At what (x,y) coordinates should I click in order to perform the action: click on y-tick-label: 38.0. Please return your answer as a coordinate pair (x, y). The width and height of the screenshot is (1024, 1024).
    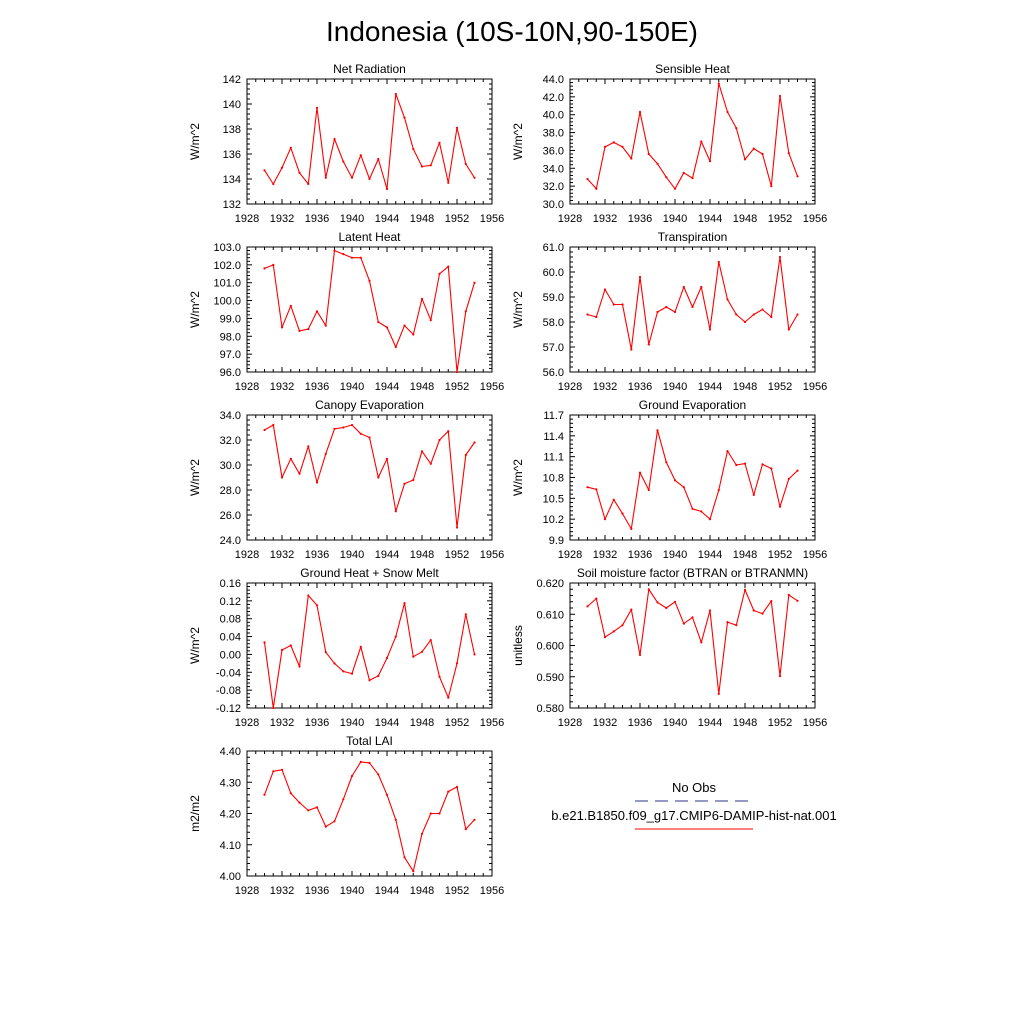
    Looking at the image, I should click on (553, 134).